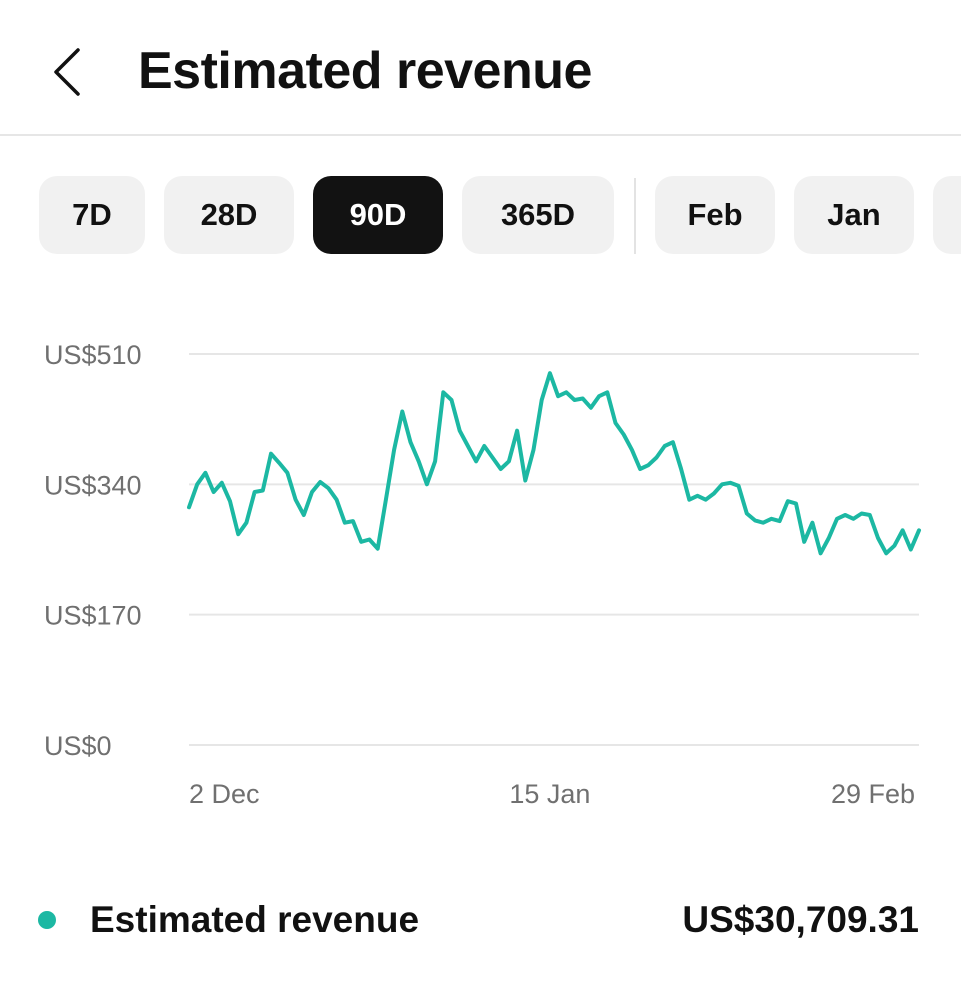 The width and height of the screenshot is (961, 1000). I want to click on filter-pill-jan: Jan, so click(854, 215).